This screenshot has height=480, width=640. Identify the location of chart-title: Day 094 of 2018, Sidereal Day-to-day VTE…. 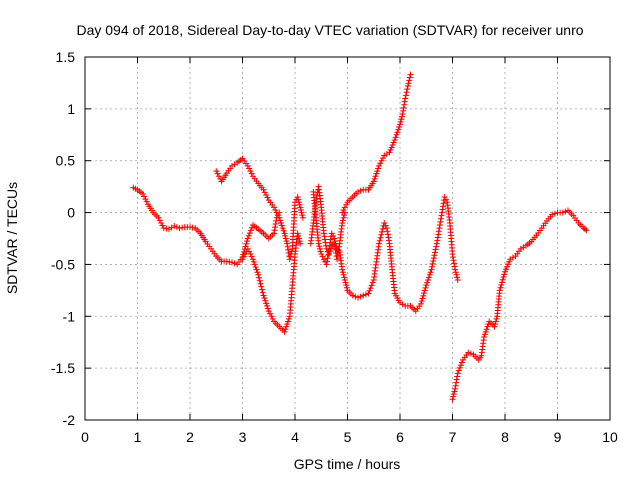
(329, 30).